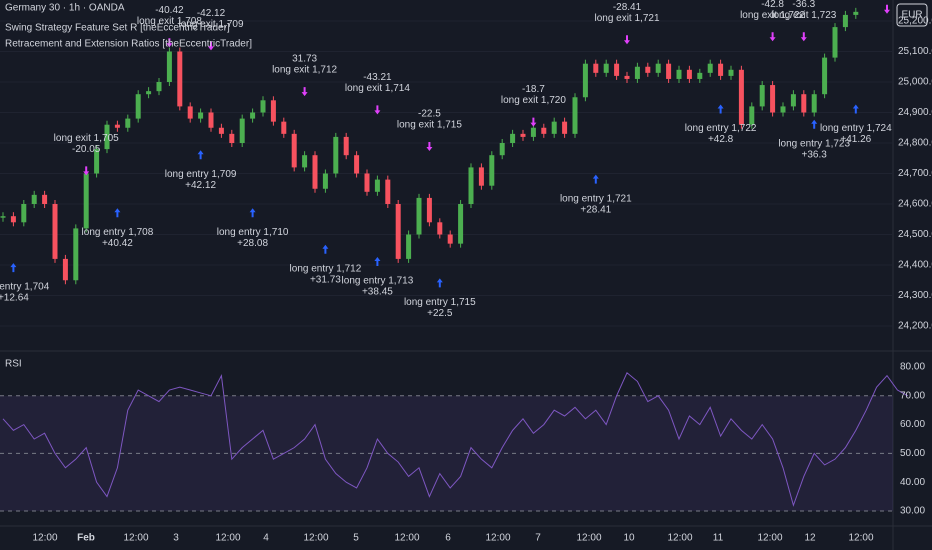  I want to click on trade-label: long exit 1,721, so click(626, 18).